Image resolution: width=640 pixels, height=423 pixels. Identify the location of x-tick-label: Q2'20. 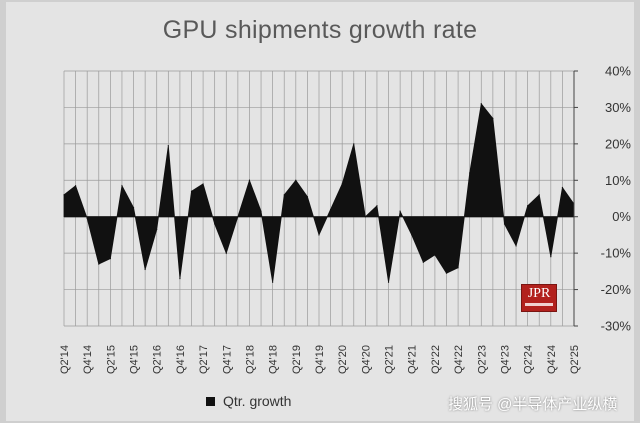
(343, 359).